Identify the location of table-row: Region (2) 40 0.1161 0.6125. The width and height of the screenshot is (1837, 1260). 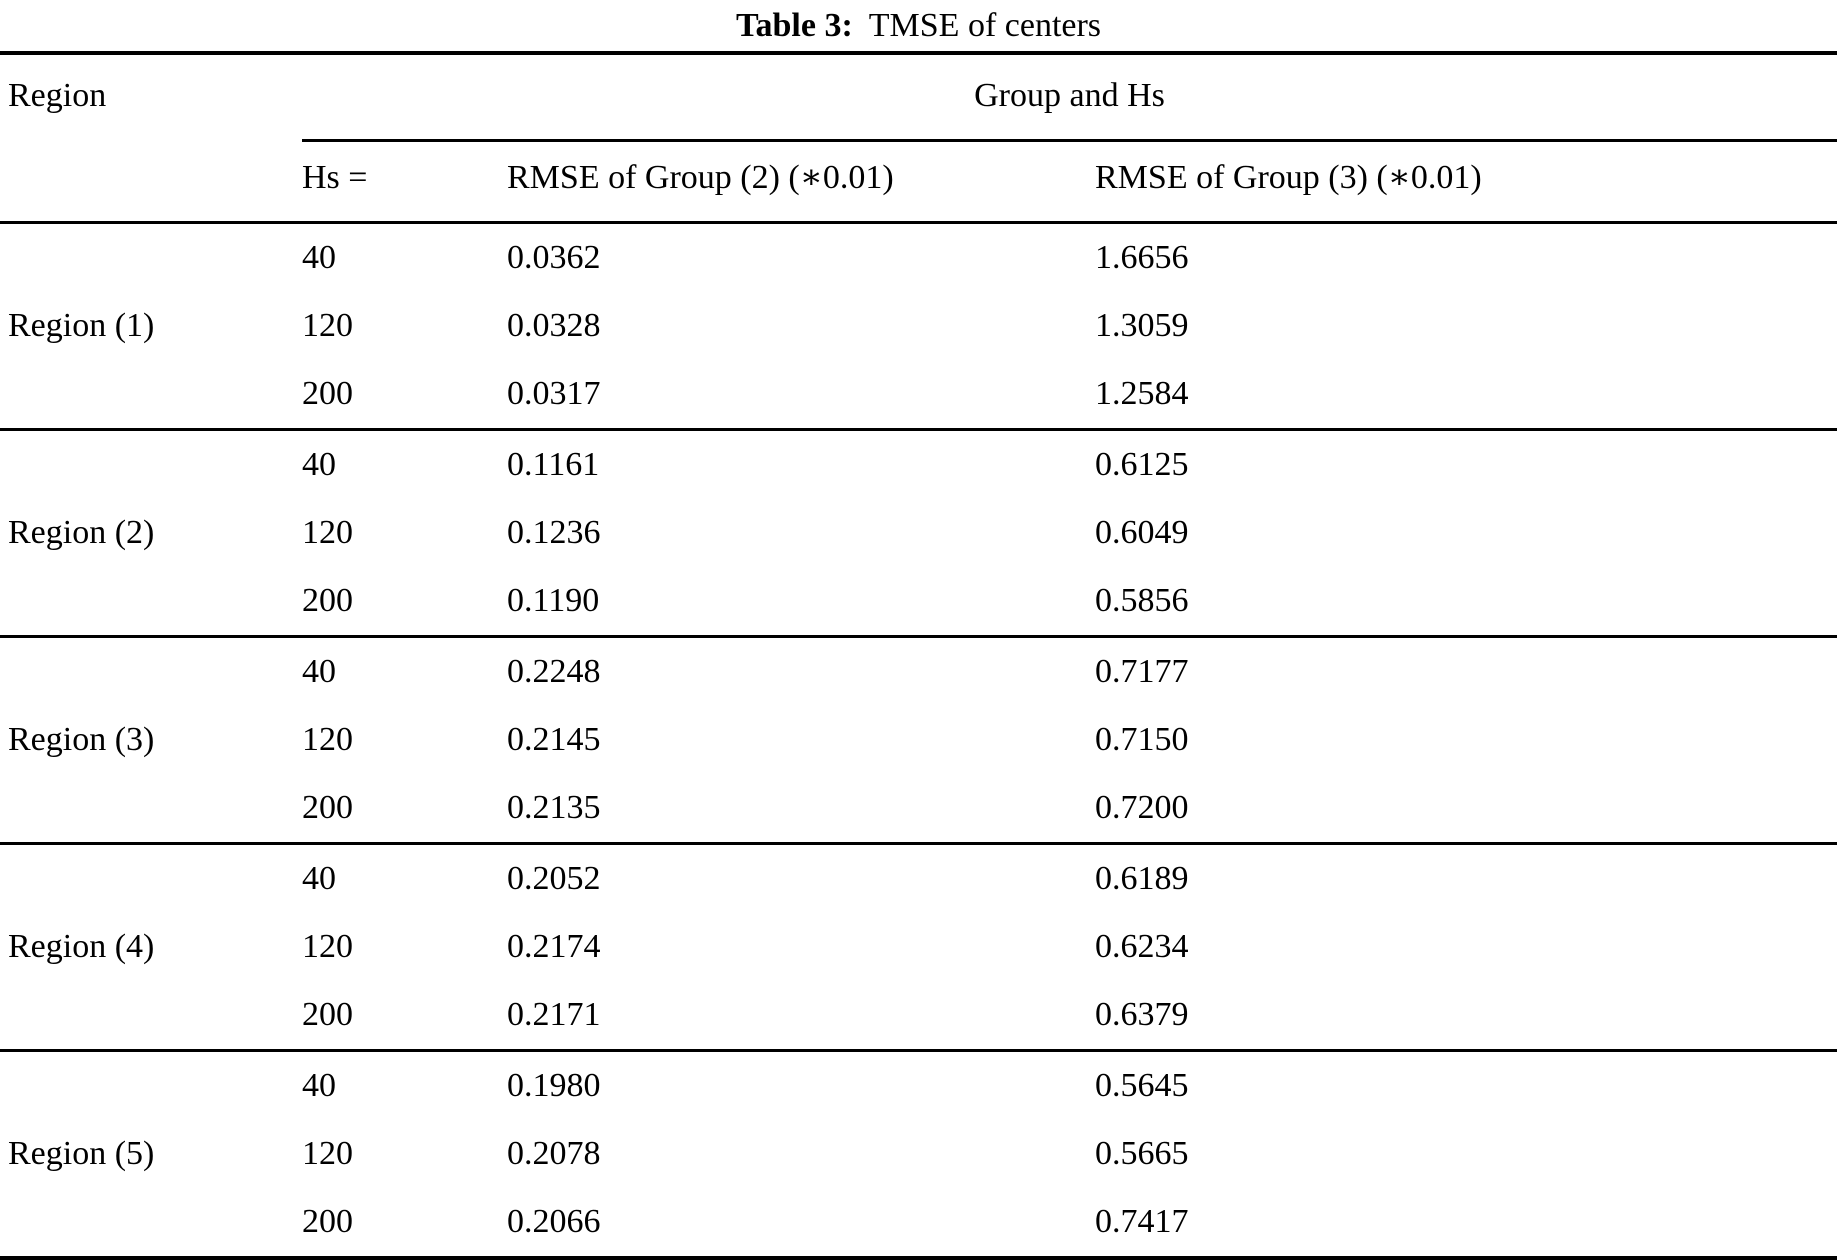
(918, 490).